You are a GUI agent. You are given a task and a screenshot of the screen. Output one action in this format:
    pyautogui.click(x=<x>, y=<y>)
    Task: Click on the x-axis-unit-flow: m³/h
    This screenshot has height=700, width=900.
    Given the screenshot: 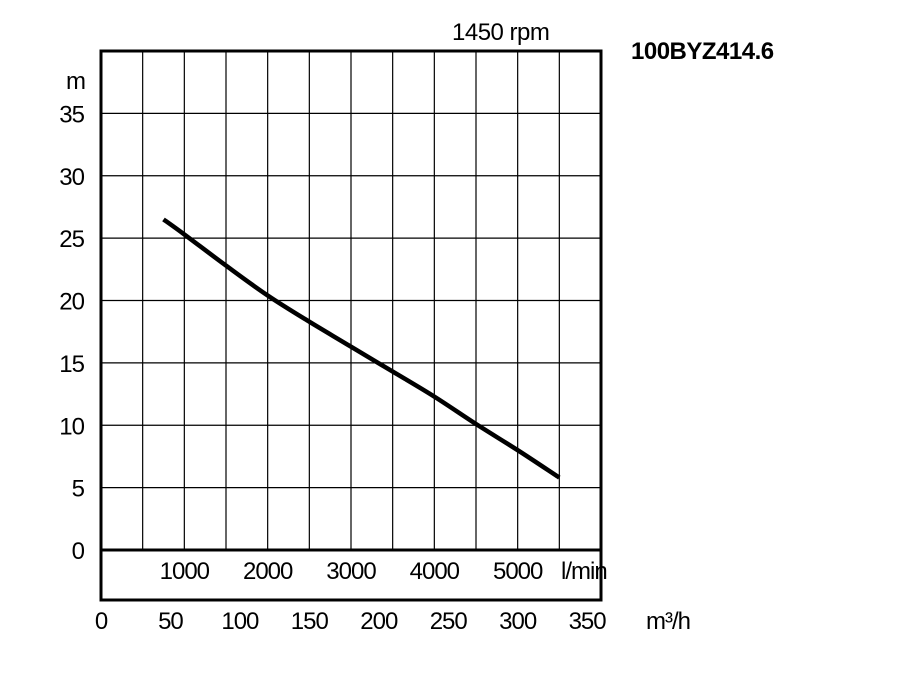 What is the action you would take?
    pyautogui.click(x=668, y=621)
    